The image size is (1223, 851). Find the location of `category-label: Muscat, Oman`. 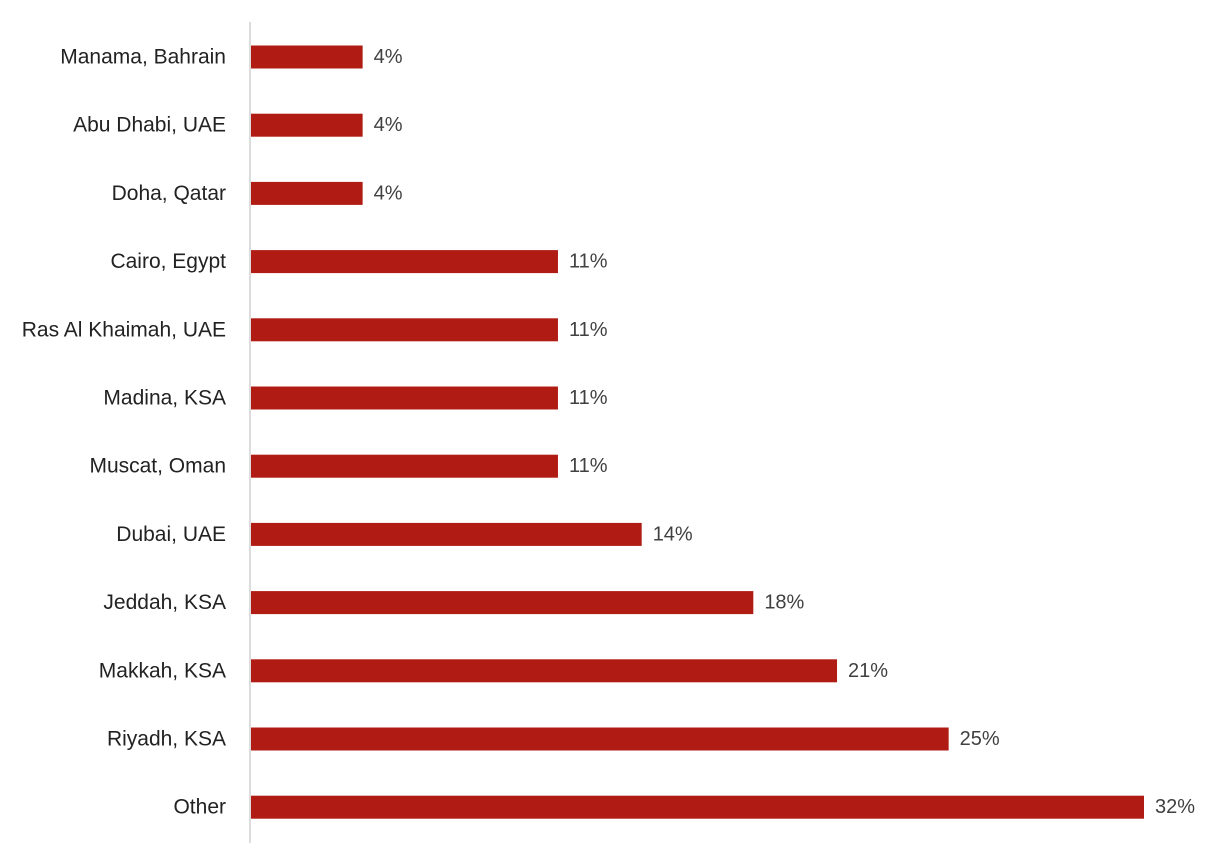

category-label: Muscat, Oman is located at coordinates (157, 466).